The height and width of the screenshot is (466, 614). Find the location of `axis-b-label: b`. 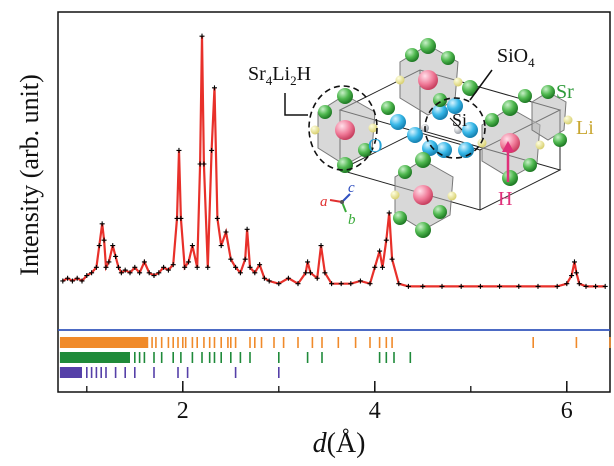

axis-b-label: b is located at coordinates (352, 220).